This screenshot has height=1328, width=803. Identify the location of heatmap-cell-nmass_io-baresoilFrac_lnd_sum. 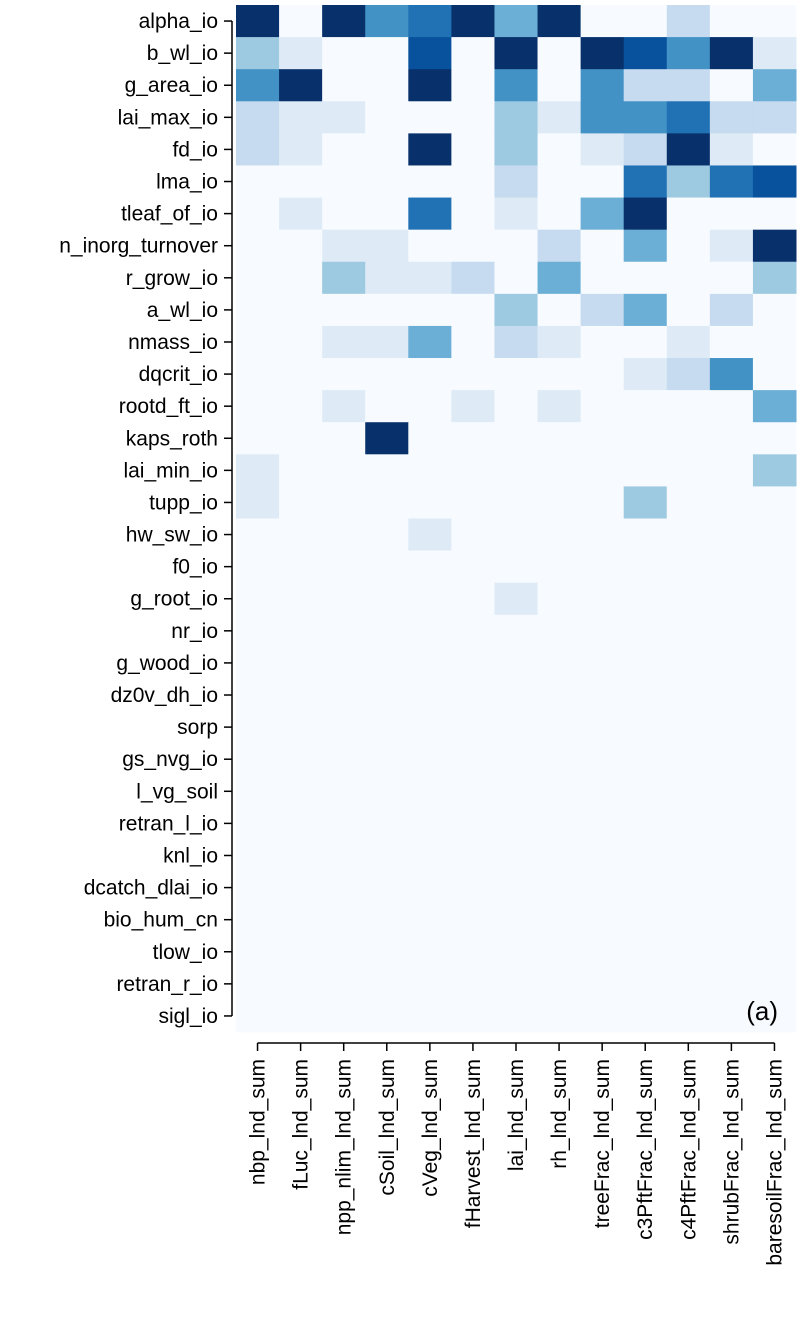
(774, 342).